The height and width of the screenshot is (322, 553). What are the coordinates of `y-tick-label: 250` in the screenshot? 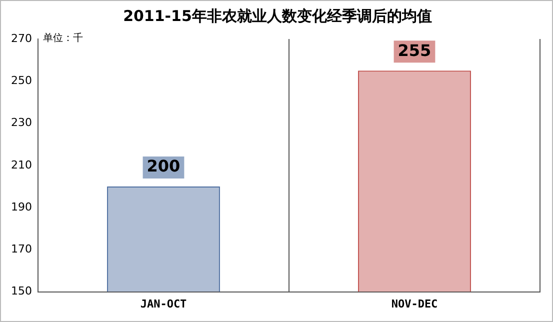 It's located at (21, 80).